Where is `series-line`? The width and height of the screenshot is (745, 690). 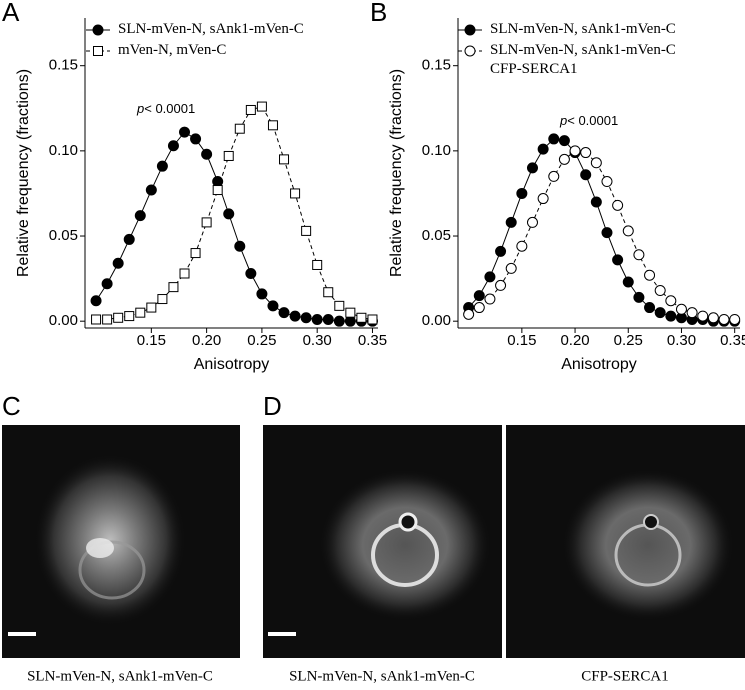 series-line is located at coordinates (601, 235).